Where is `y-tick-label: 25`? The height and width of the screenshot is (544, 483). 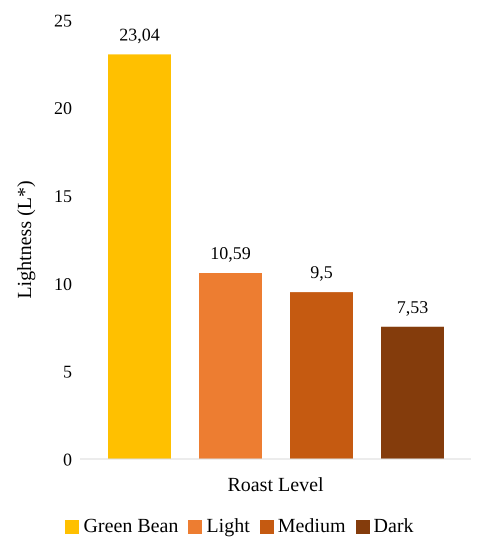 y-tick-label: 25 is located at coordinates (63, 20).